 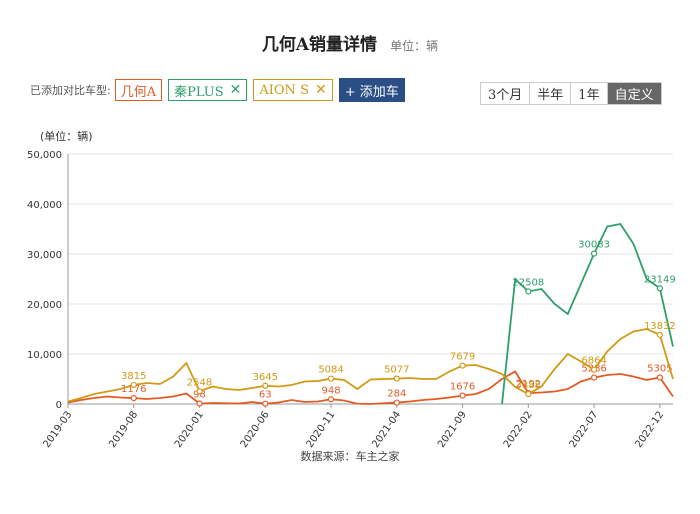 I want to click on data-label: 2192, so click(x=528, y=384).